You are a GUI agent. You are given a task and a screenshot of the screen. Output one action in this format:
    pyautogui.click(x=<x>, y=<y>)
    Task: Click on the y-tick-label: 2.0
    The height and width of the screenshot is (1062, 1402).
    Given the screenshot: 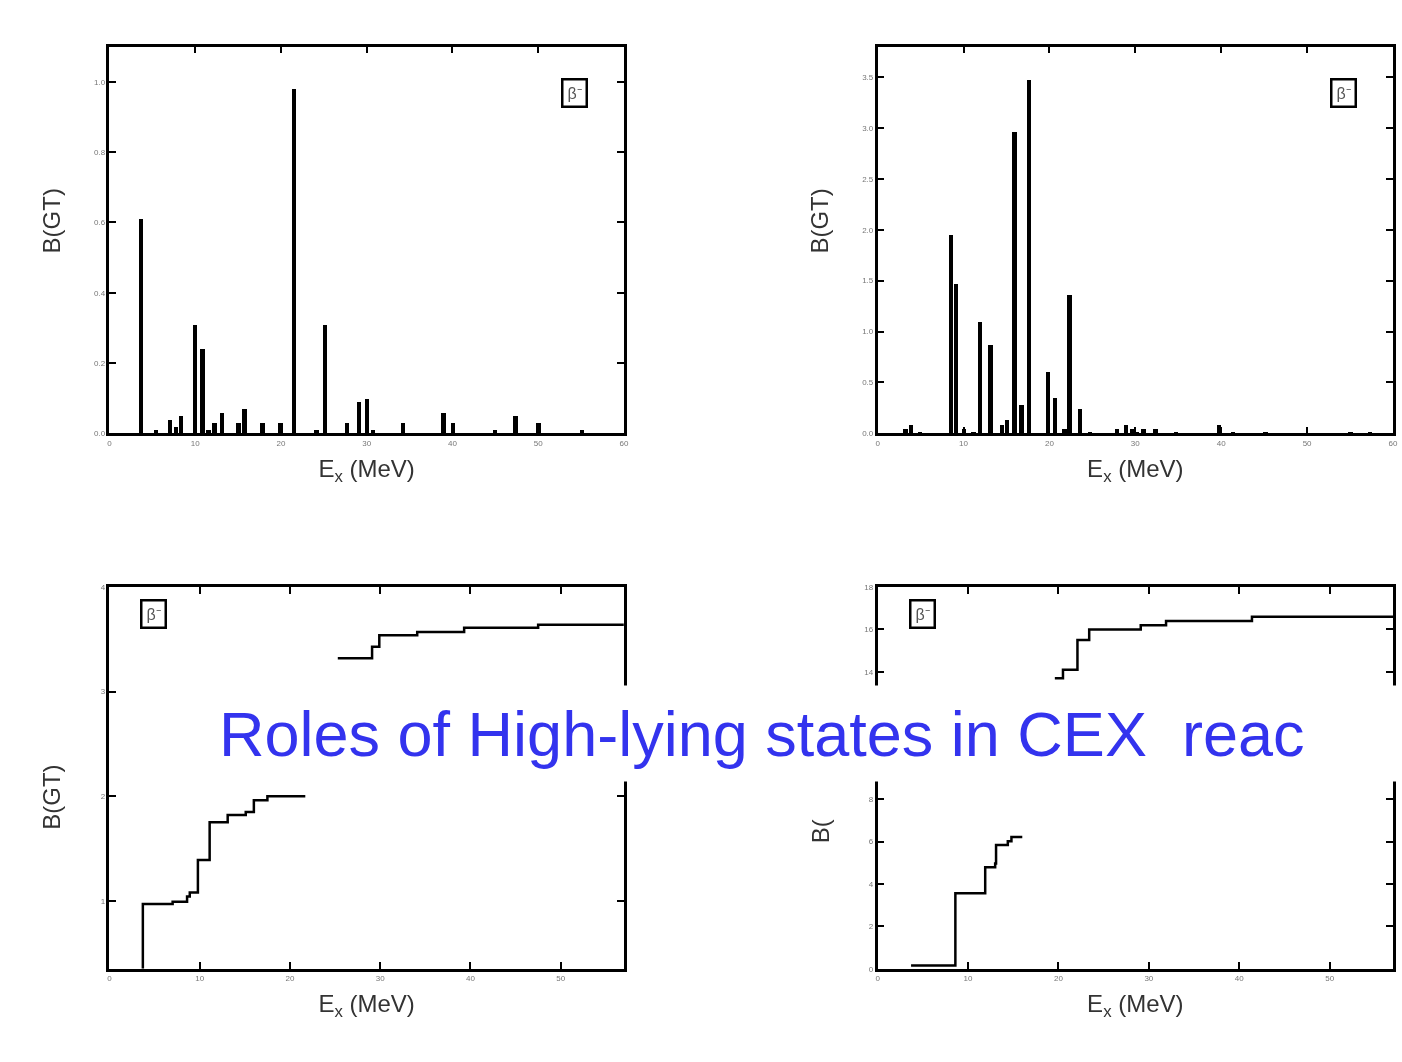 What is the action you would take?
    pyautogui.click(x=868, y=230)
    